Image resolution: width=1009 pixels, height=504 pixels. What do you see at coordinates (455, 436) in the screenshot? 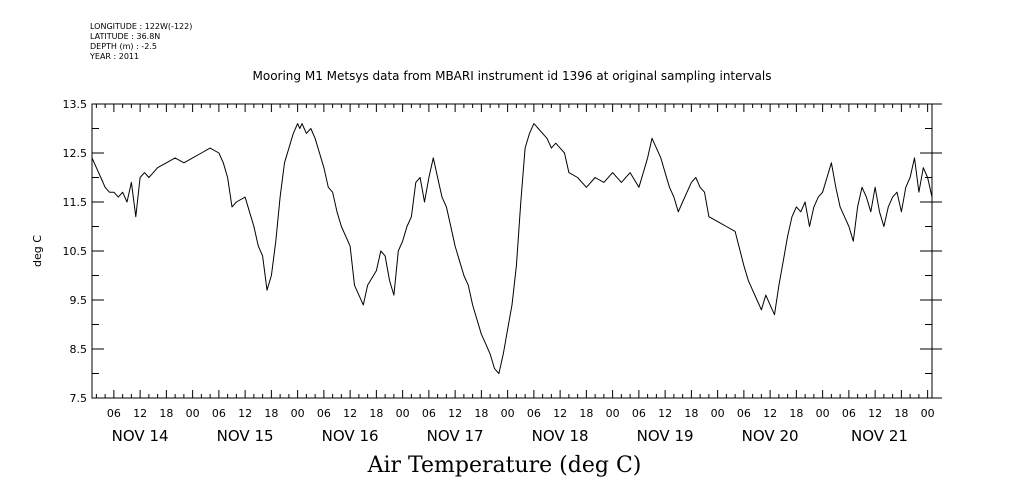
I see `x-day-label: NOV 17` at bounding box center [455, 436].